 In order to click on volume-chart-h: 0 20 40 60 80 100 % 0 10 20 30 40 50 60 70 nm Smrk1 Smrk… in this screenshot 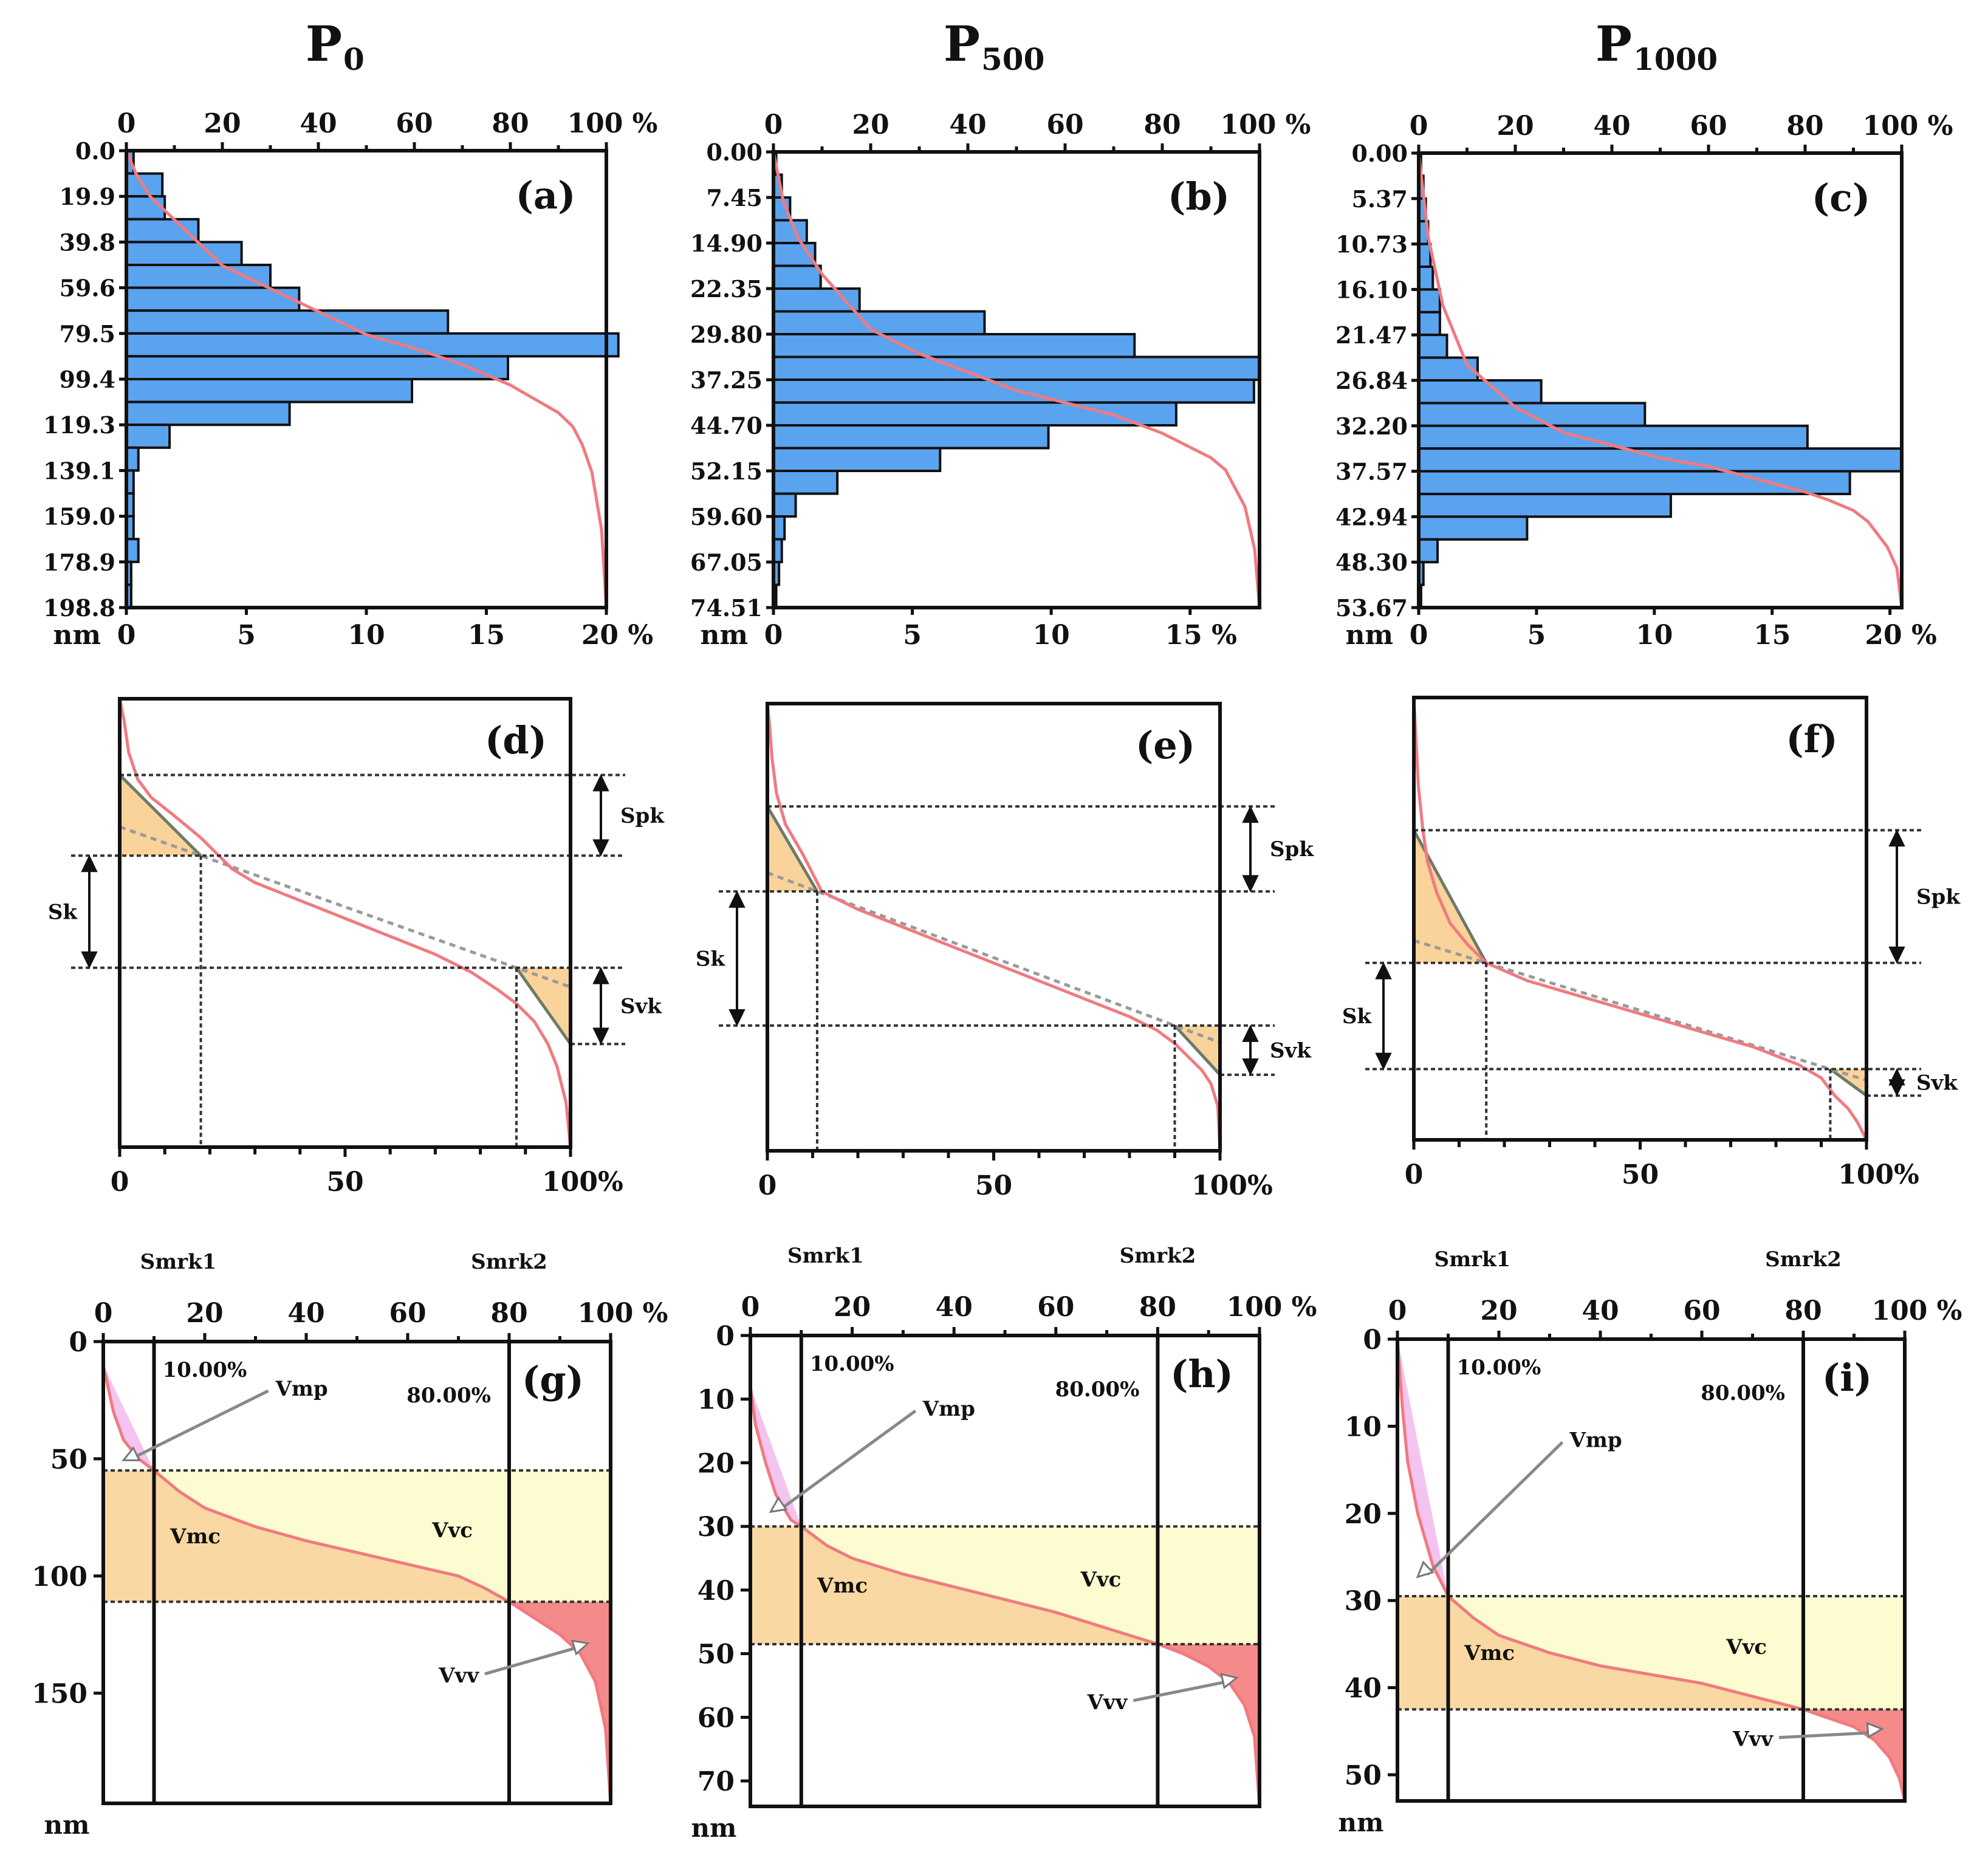, I will do `click(1004, 1543)`.